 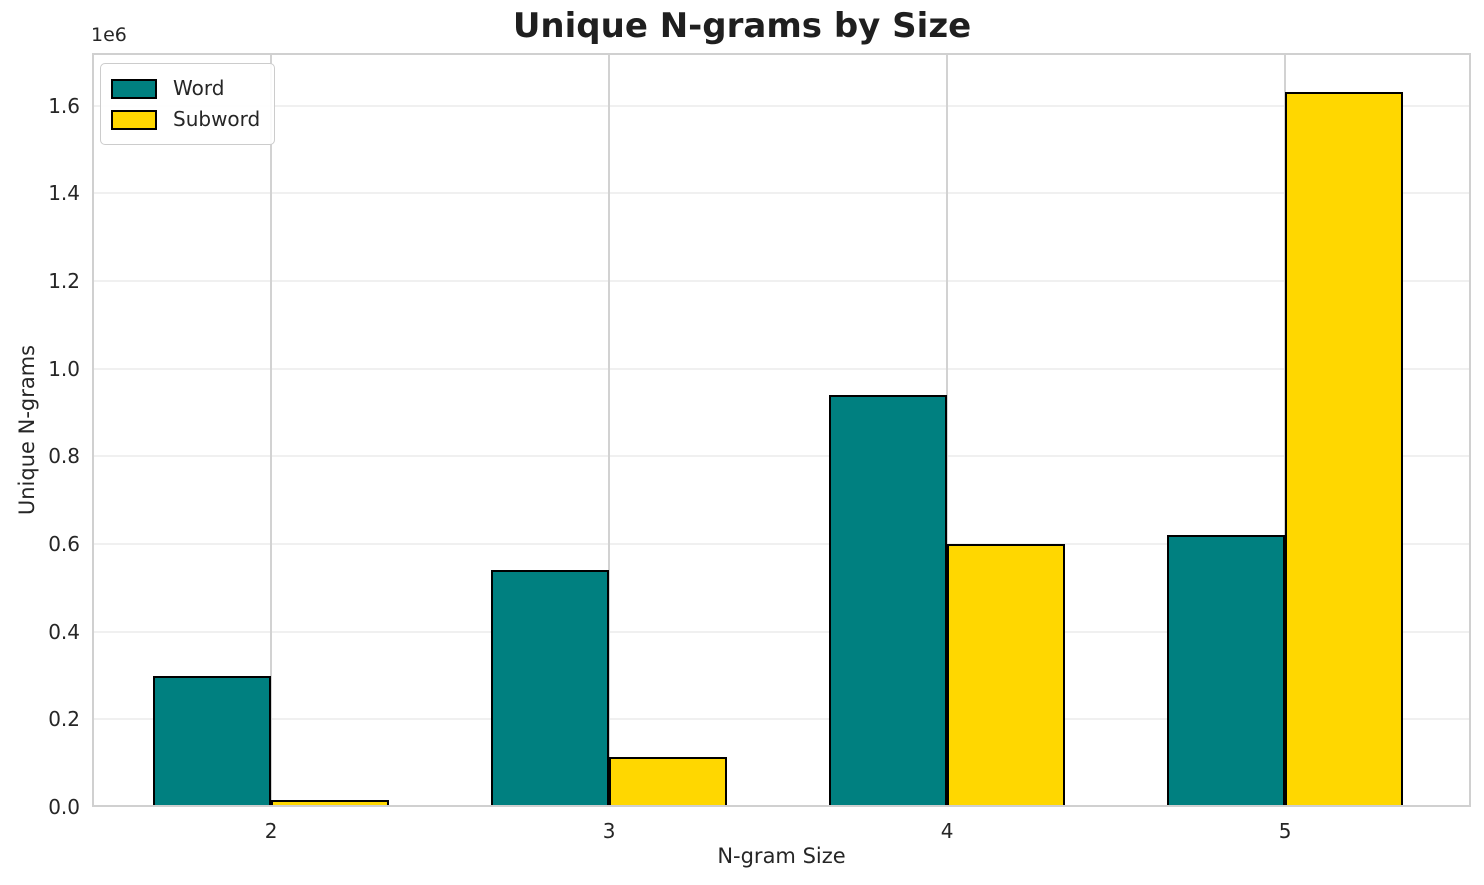 I want to click on y-tick-label: 0.2, so click(x=64, y=719).